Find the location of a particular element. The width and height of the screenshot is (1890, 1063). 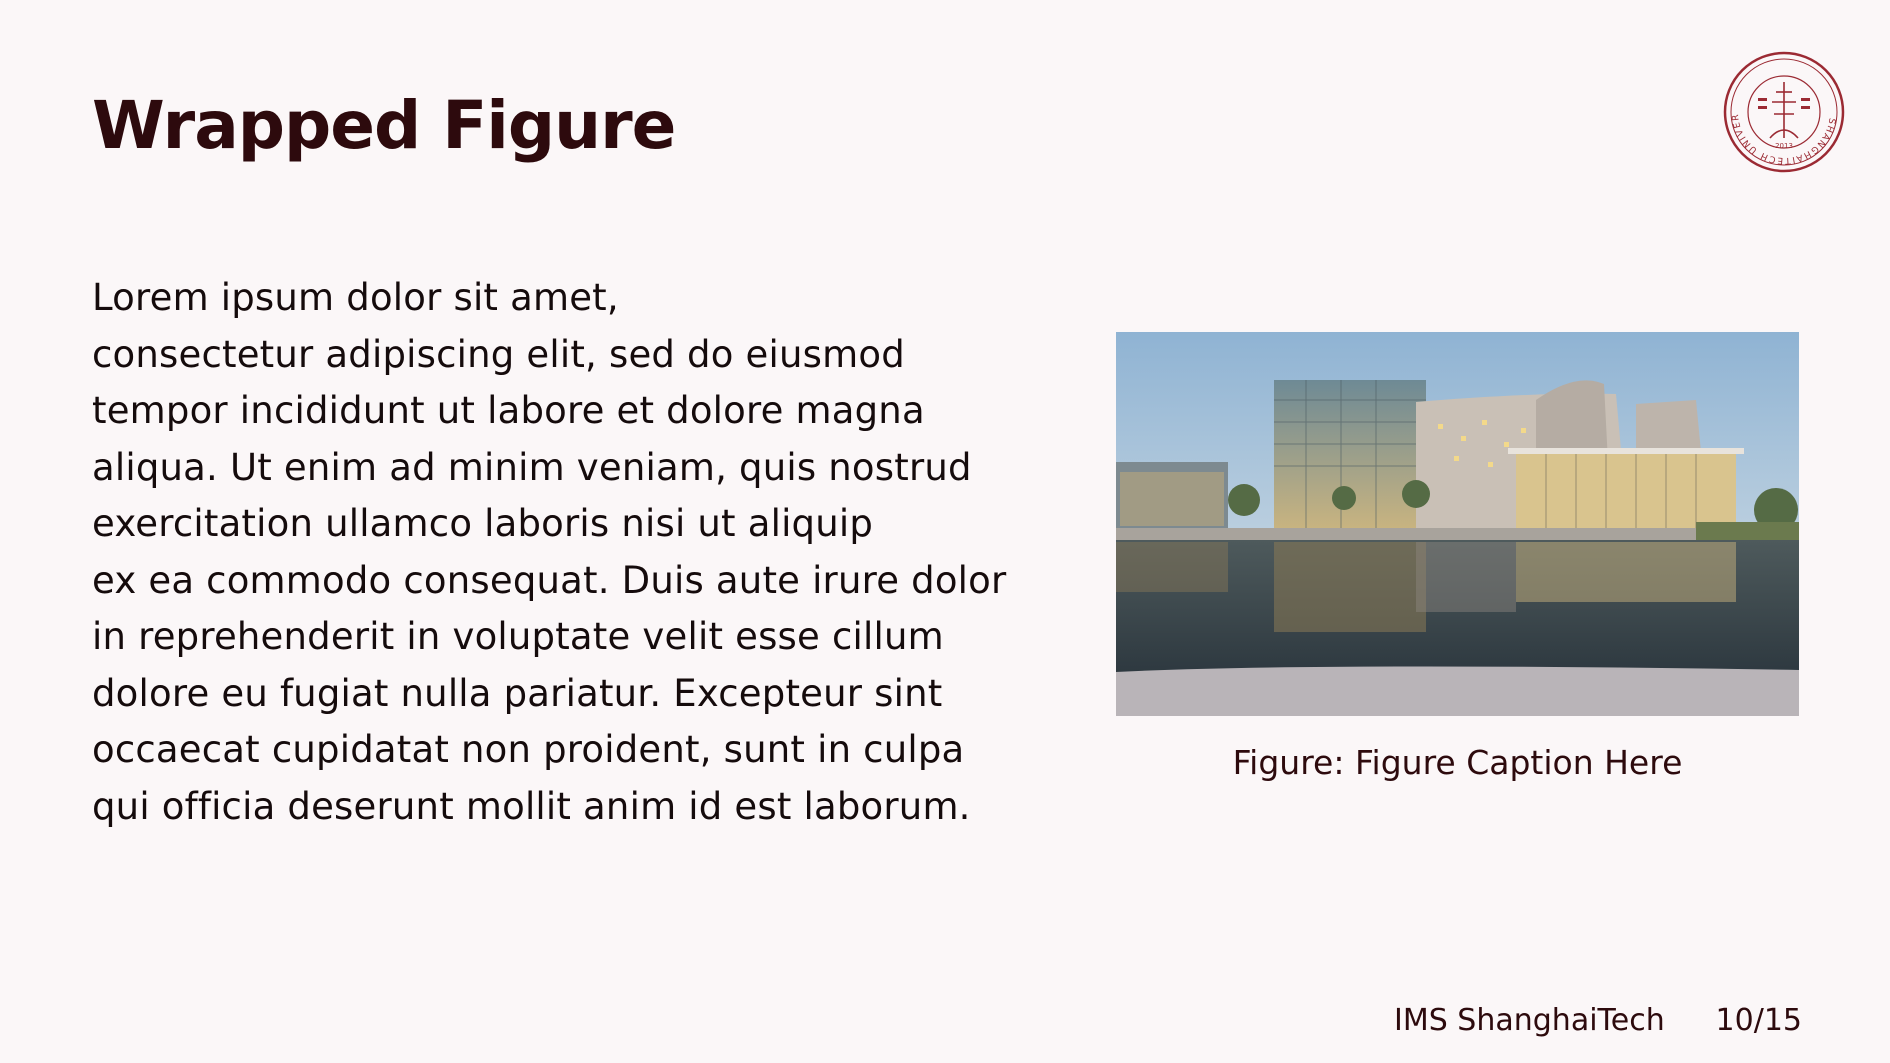

slide-title: Wrapped Figure is located at coordinates (384, 125).